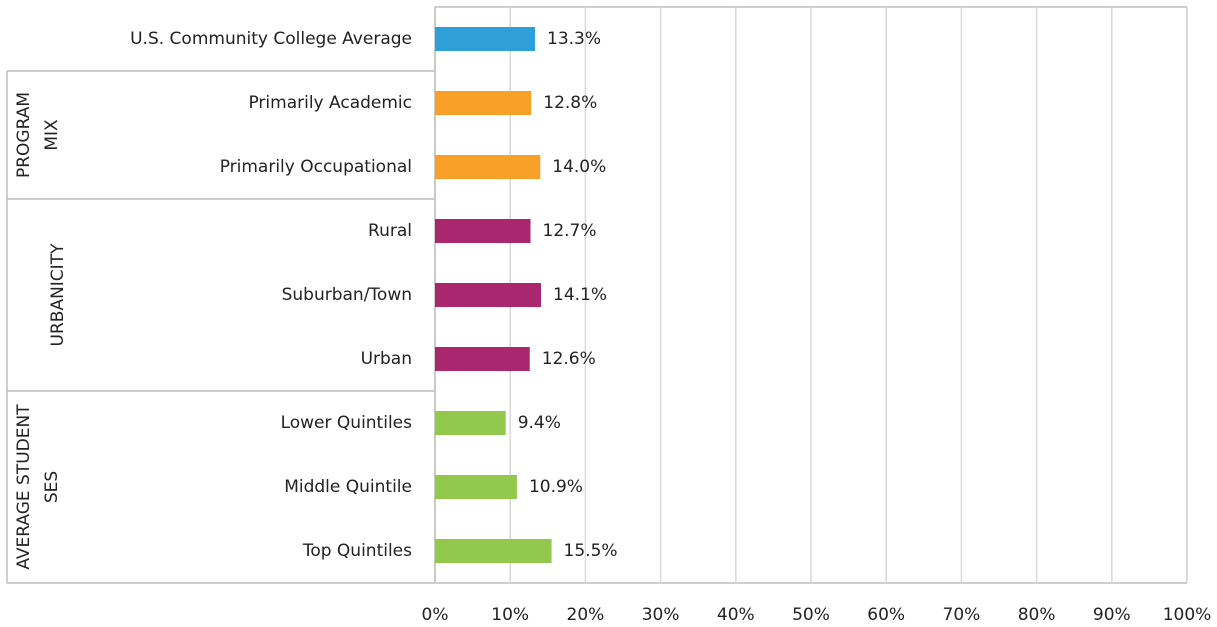 The height and width of the screenshot is (627, 1217). What do you see at coordinates (591, 551) in the screenshot?
I see `data-label: 15.5%` at bounding box center [591, 551].